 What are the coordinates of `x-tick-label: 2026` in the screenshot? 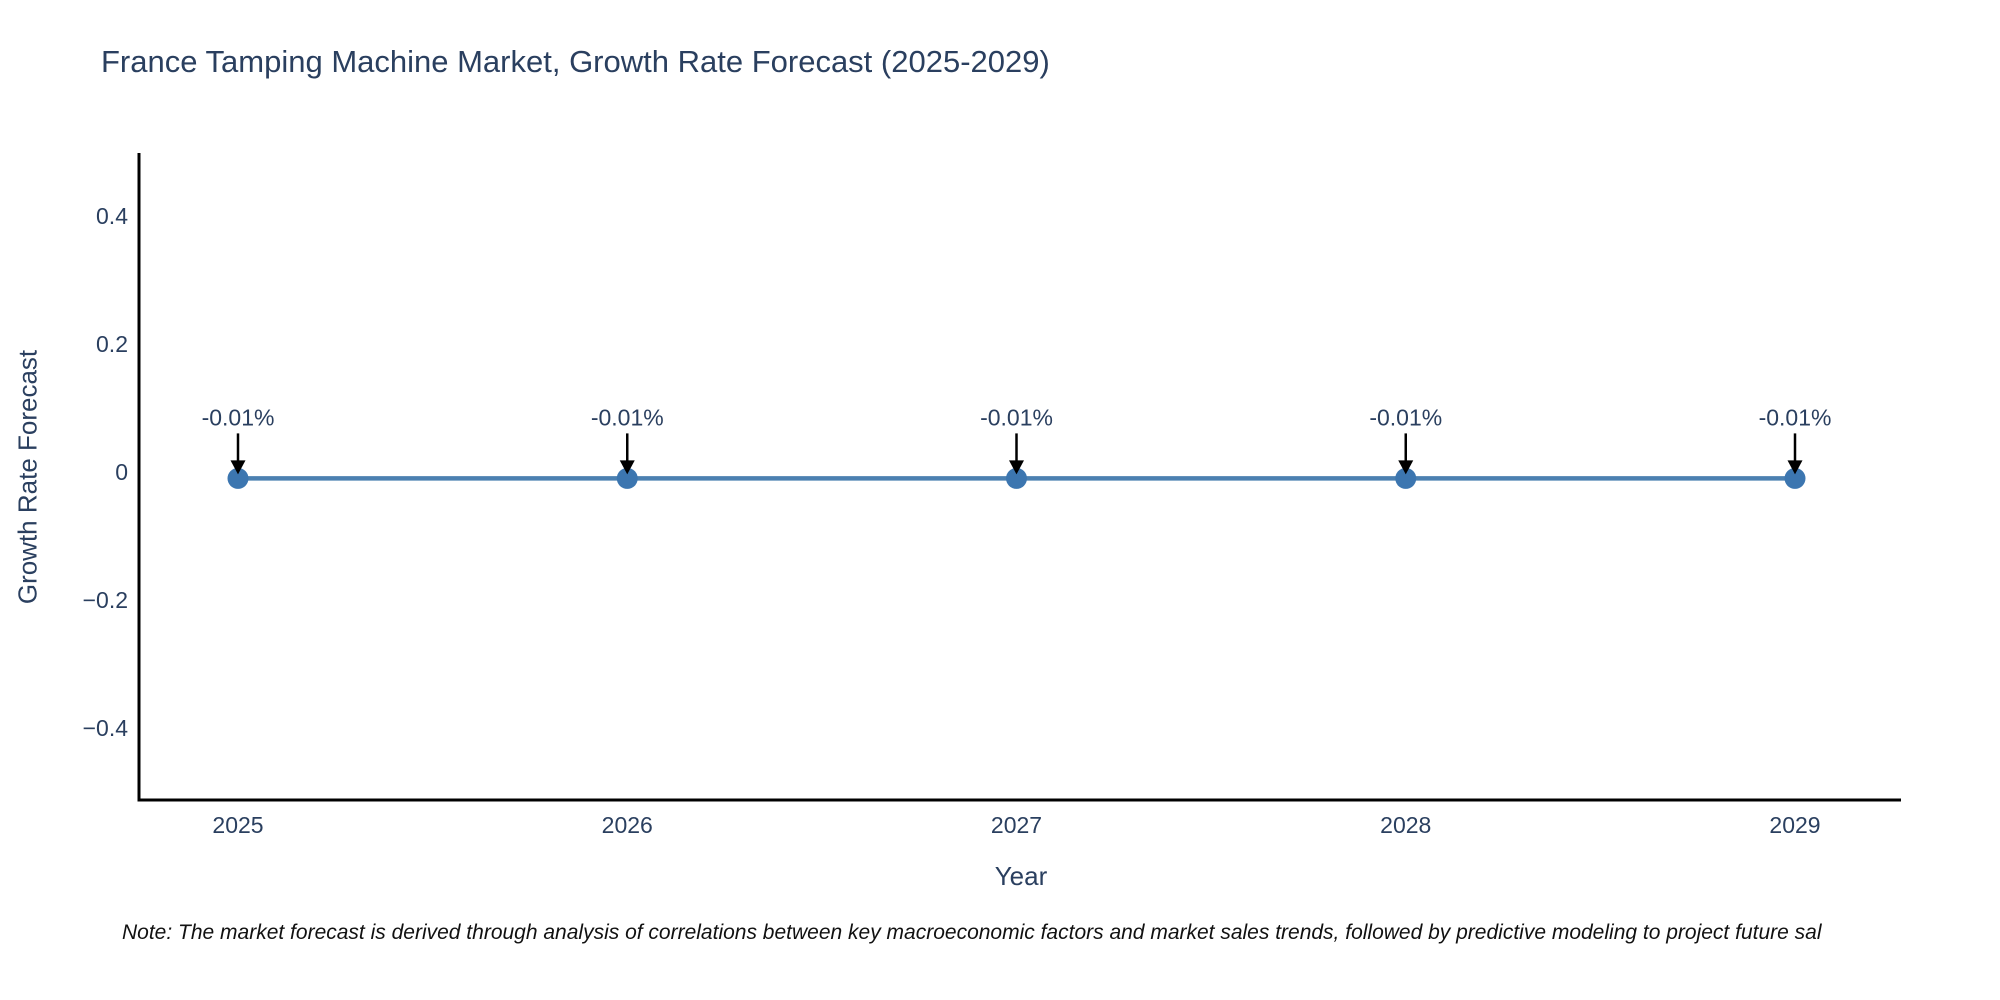 It's located at (627, 825).